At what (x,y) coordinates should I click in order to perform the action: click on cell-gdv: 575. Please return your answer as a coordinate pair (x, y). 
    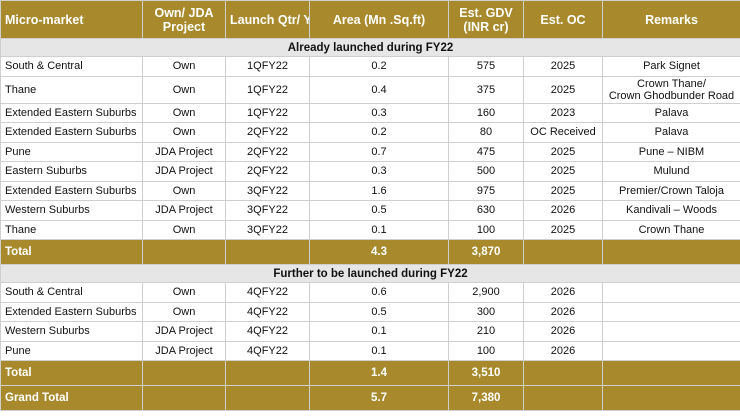
    Looking at the image, I should click on (486, 66).